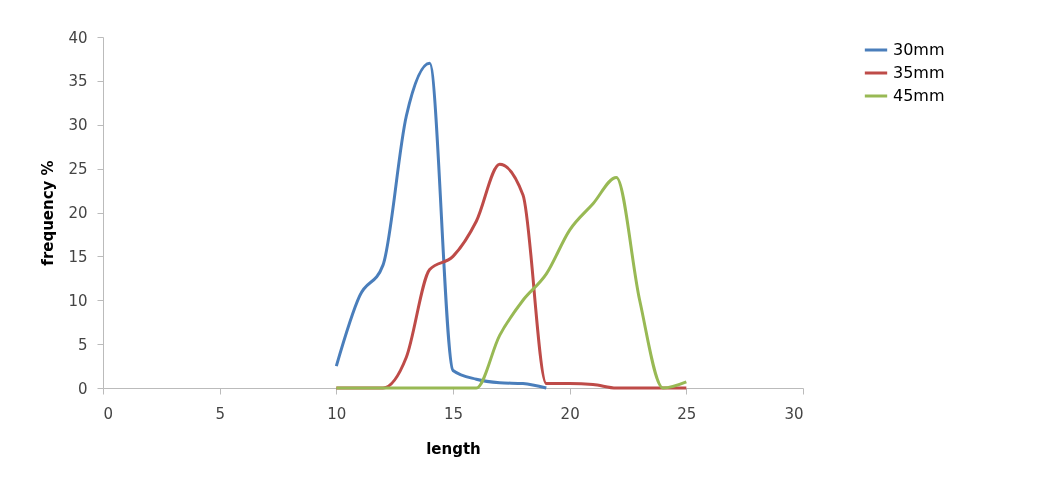 The image size is (1055, 484). I want to click on x-tick-label: 20, so click(570, 413).